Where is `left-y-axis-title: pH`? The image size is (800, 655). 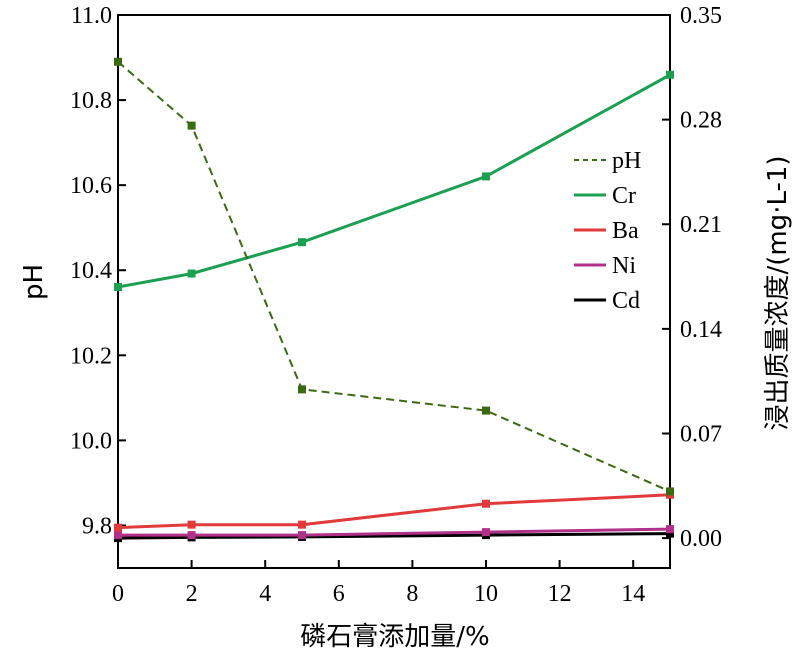 left-y-axis-title: pH is located at coordinates (34, 282).